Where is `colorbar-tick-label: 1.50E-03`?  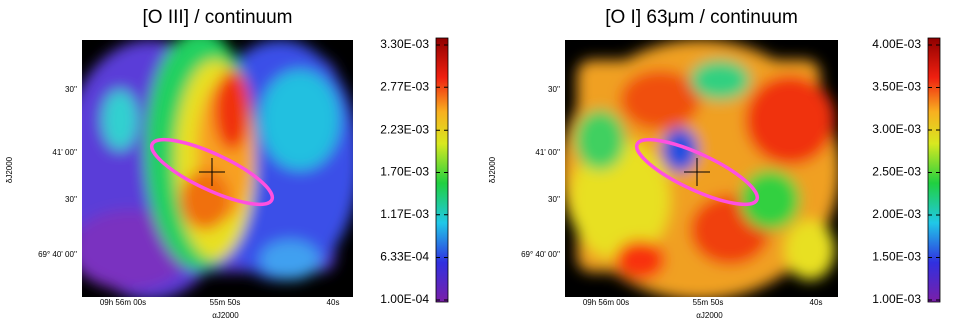 colorbar-tick-label: 1.50E-03 is located at coordinates (896, 257).